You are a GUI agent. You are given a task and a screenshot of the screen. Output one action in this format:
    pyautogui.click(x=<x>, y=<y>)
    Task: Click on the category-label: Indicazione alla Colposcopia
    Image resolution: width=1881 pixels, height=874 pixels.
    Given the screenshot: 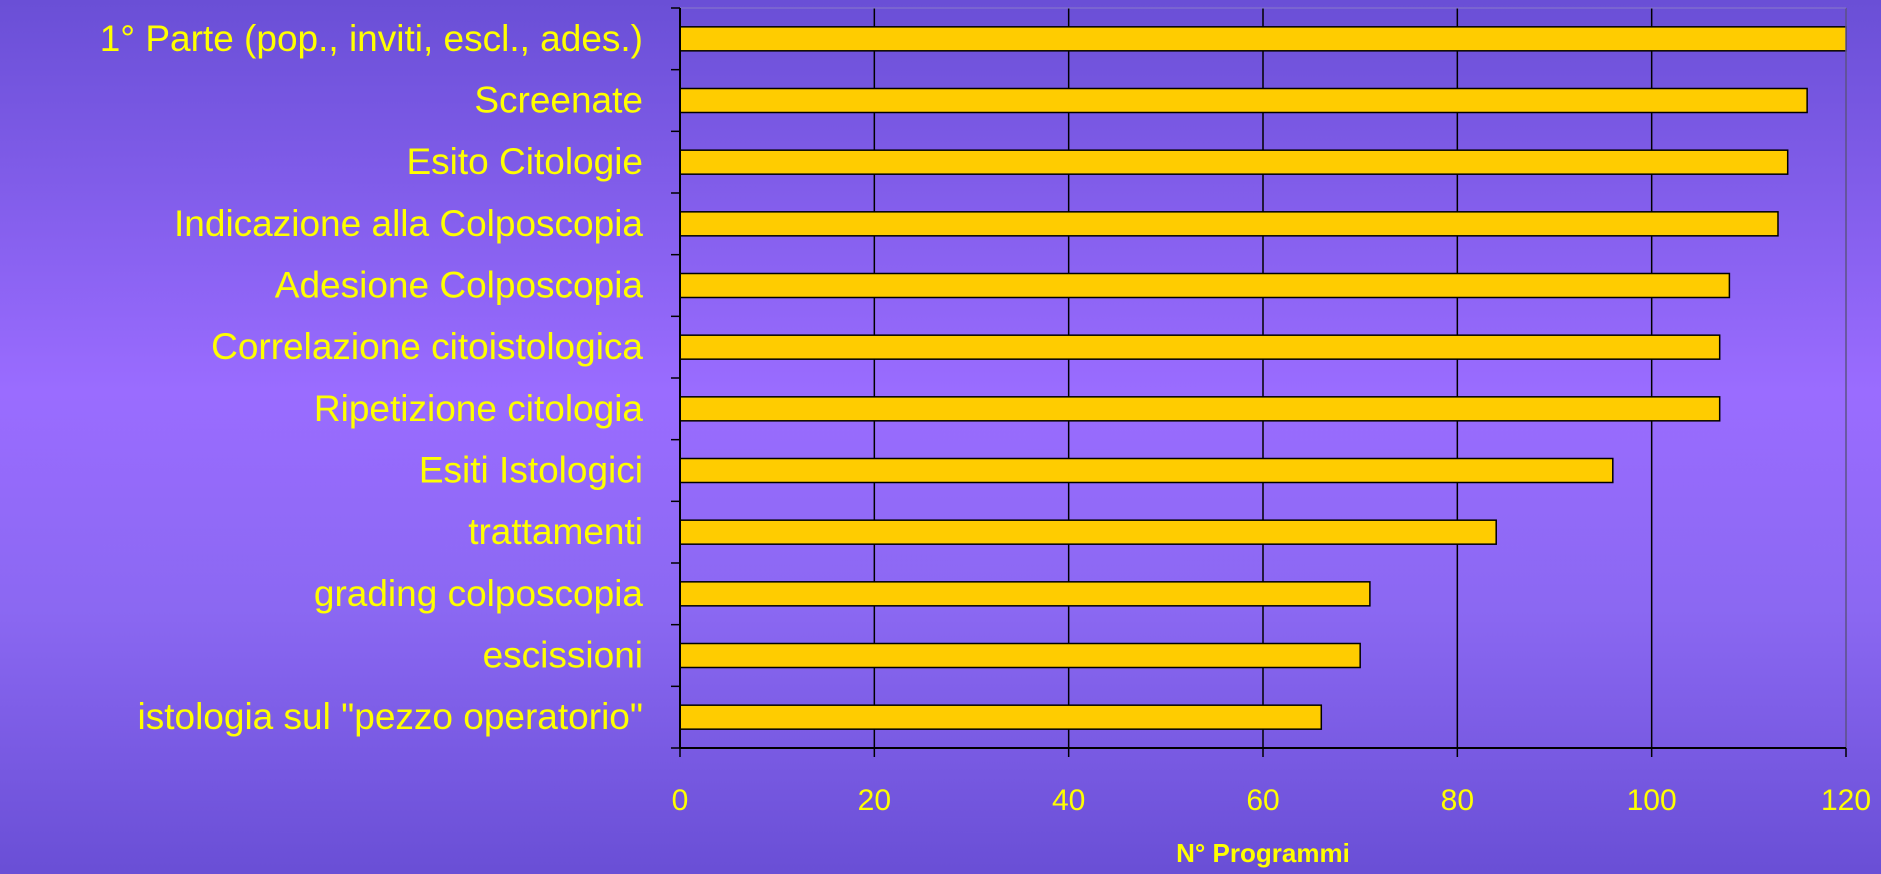 What is the action you would take?
    pyautogui.click(x=408, y=223)
    